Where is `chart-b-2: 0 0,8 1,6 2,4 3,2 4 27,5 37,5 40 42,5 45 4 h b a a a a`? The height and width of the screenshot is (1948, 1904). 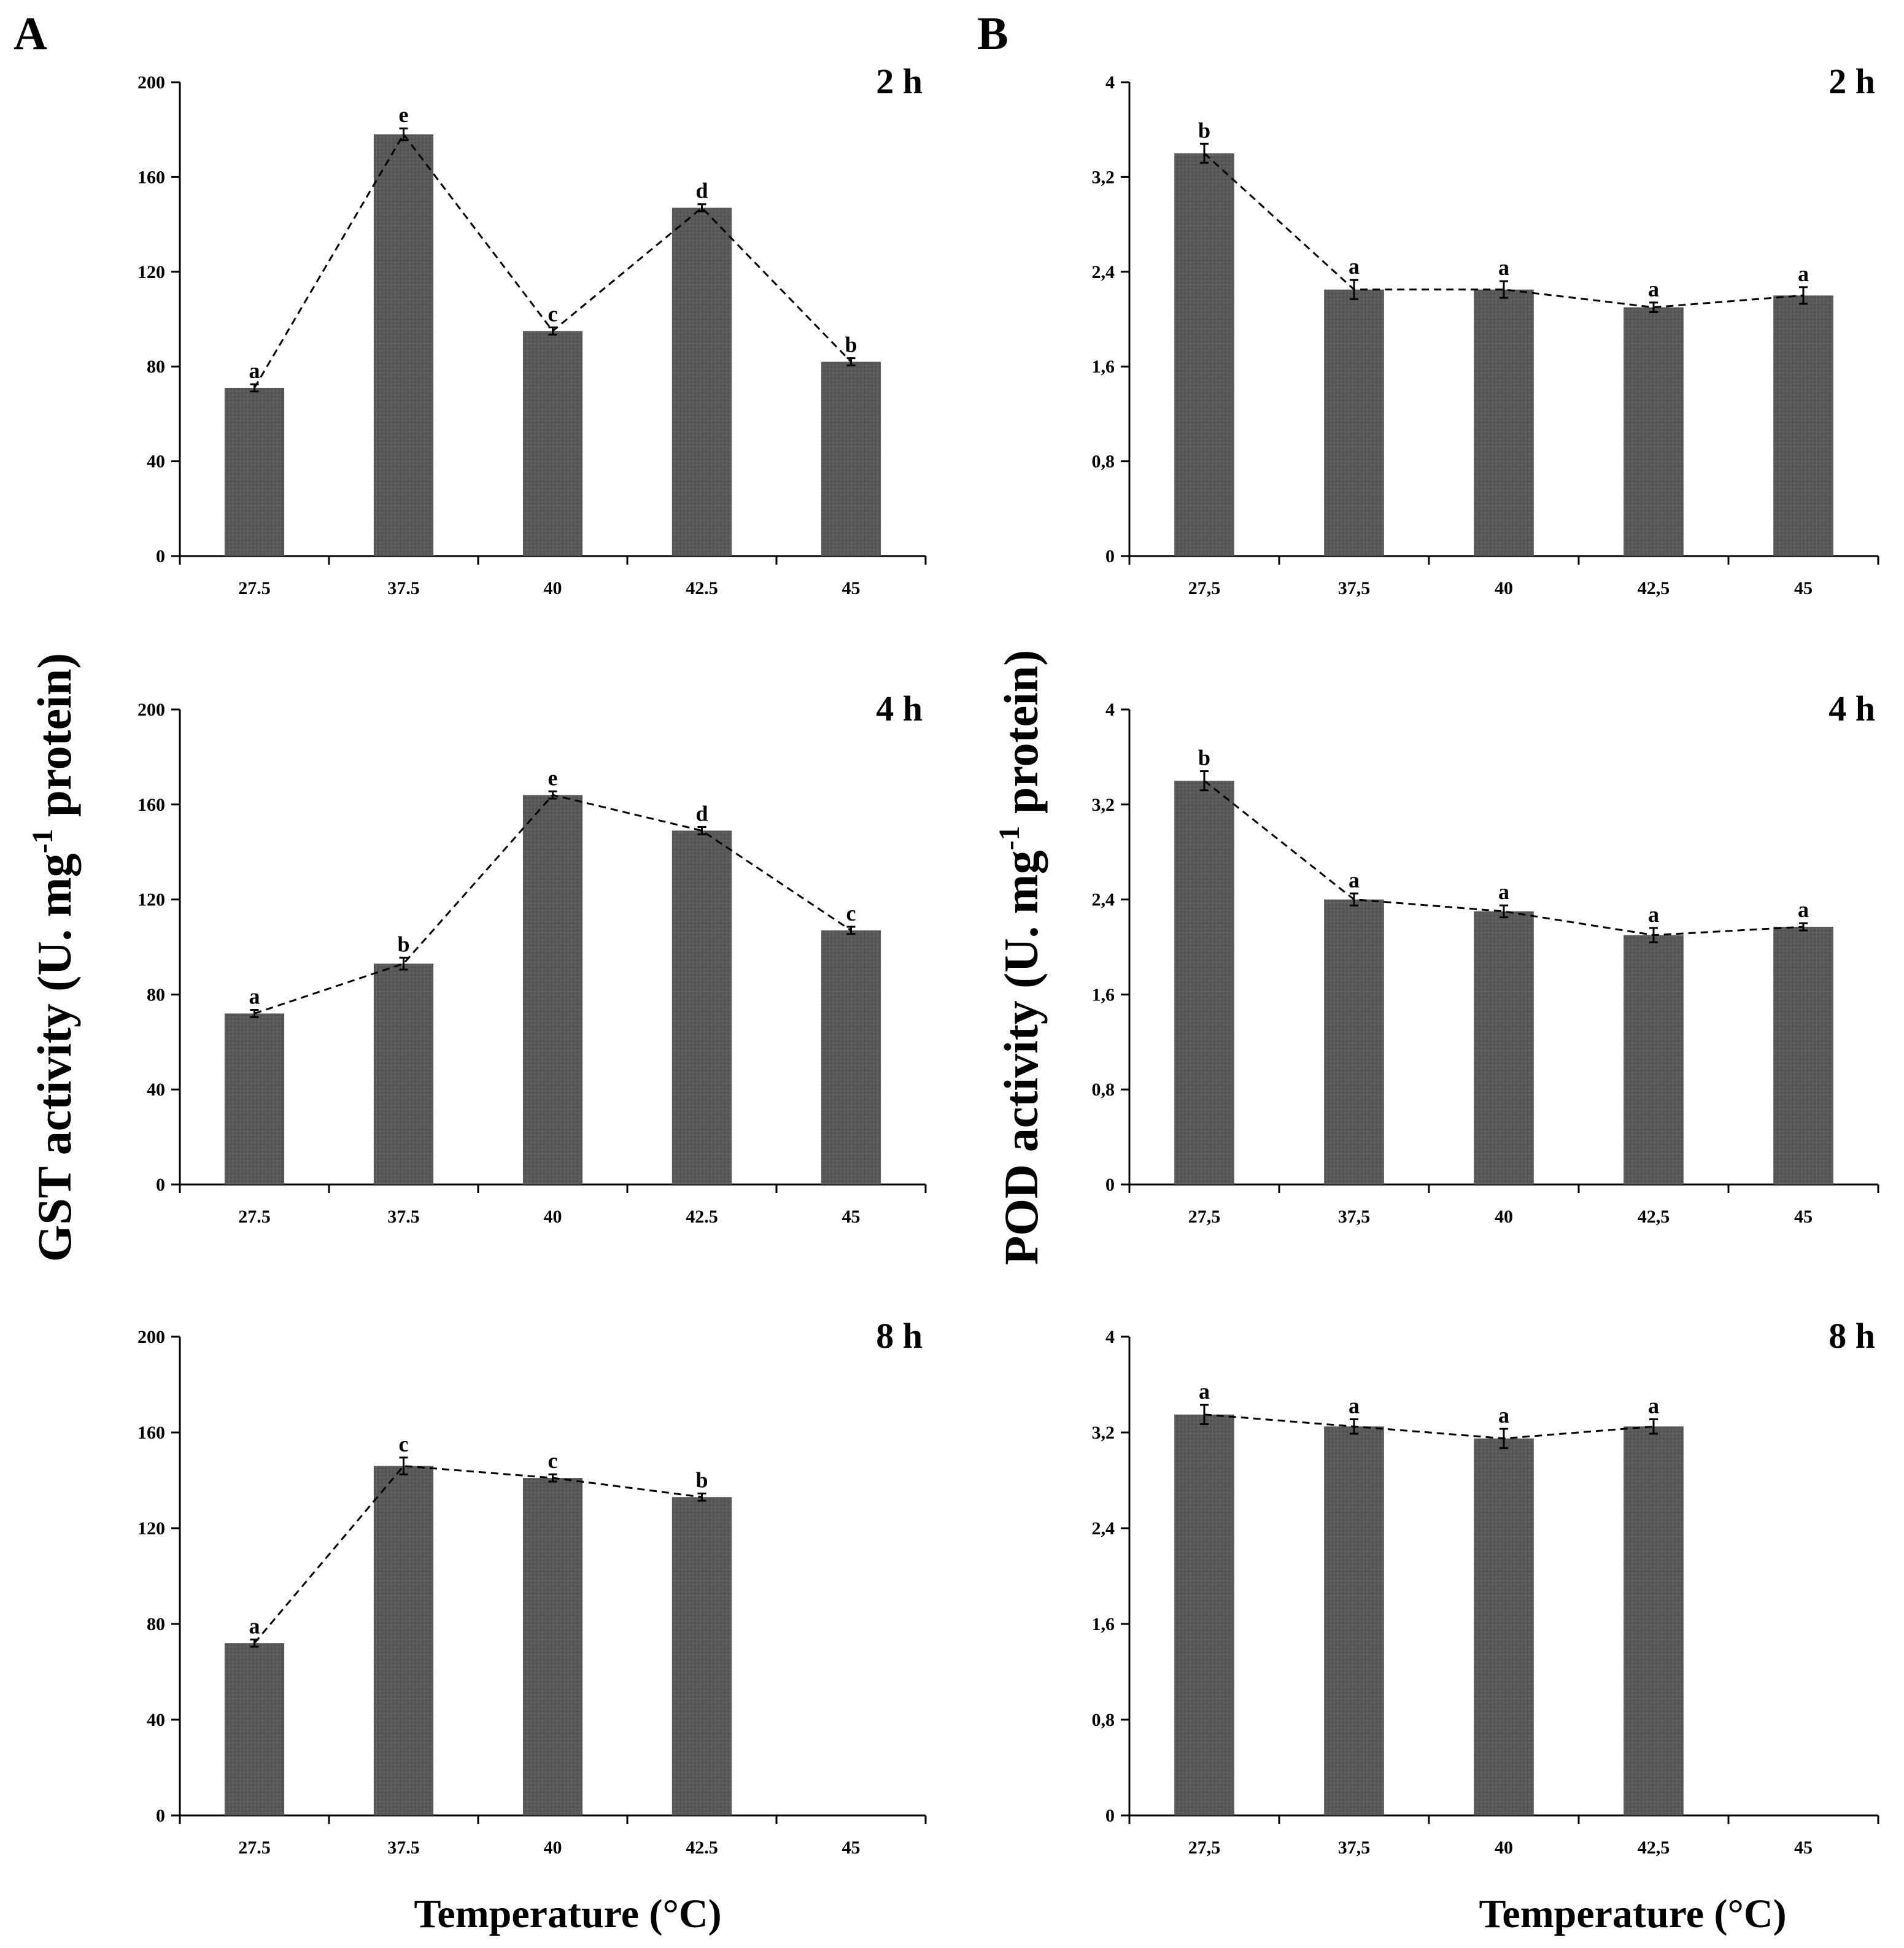 chart-b-2: 0 0,8 1,6 2,4 3,2 4 27,5 37,5 40 42,5 45 4 h b a a a a is located at coordinates (1485, 958).